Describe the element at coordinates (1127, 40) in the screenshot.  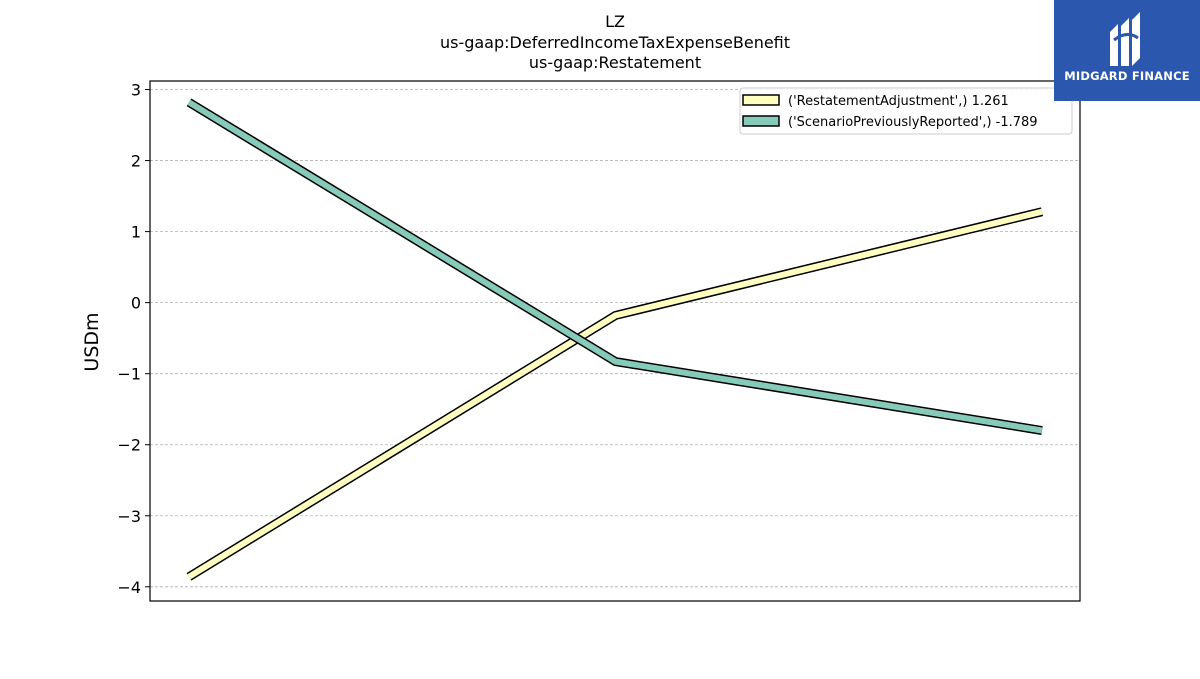
I see `midgard-logo-icon` at that location.